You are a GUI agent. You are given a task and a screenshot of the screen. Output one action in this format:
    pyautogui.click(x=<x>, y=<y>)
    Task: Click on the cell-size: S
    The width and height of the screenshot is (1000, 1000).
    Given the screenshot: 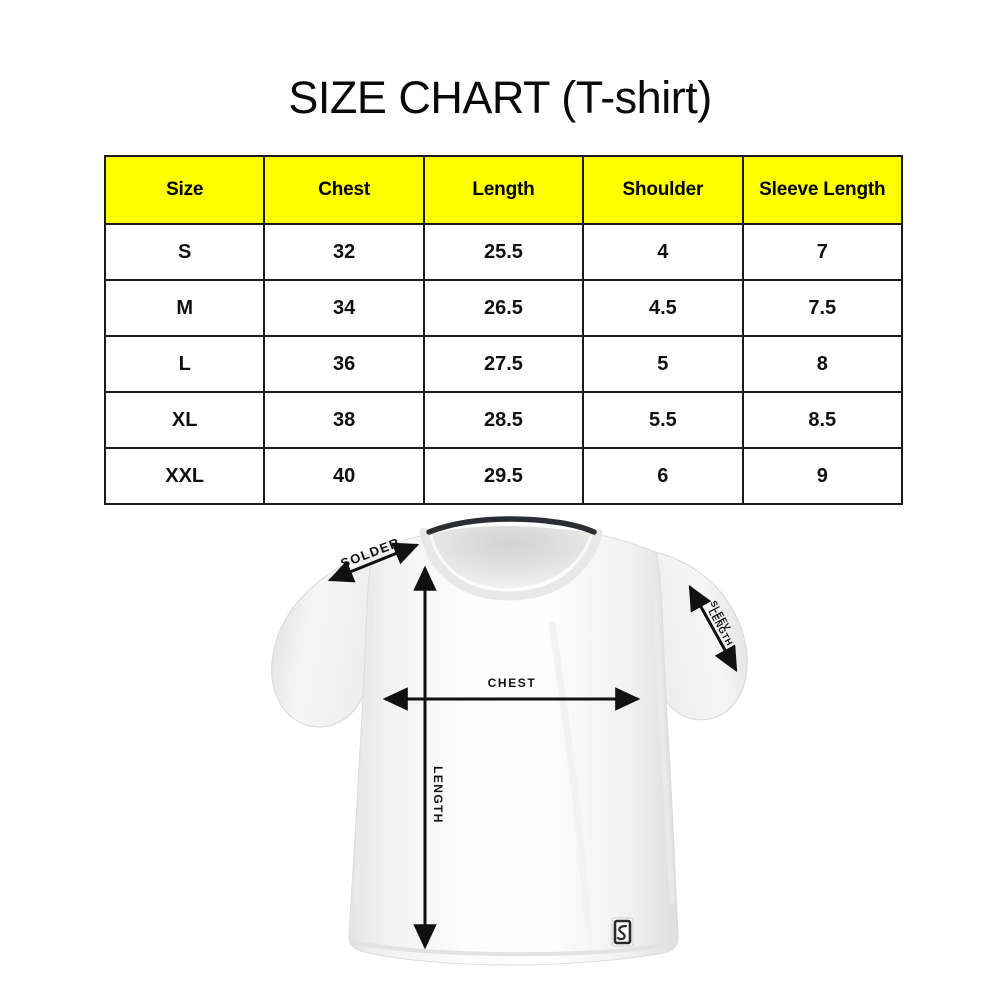 What is the action you would take?
    pyautogui.click(x=184, y=252)
    